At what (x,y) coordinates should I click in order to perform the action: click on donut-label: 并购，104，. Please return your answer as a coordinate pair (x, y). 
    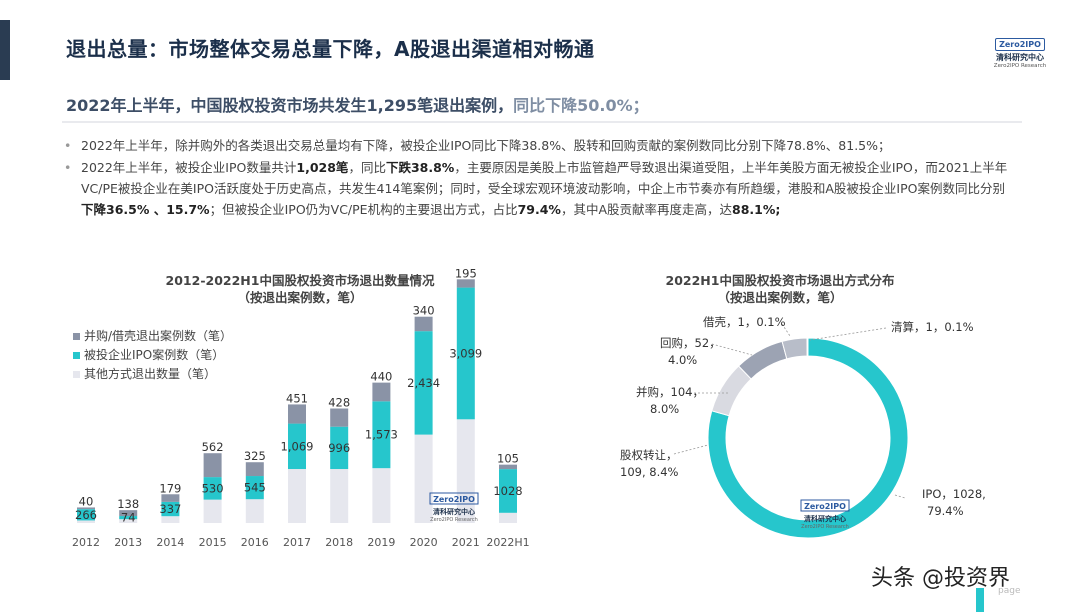
    Looking at the image, I should click on (670, 392).